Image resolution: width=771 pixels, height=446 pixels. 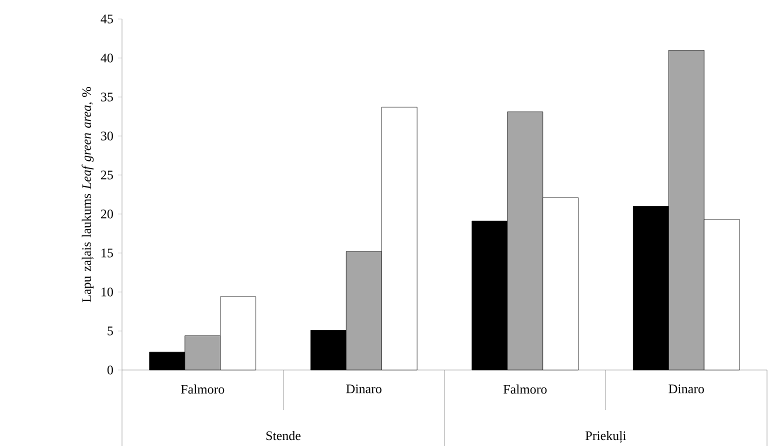 What do you see at coordinates (107, 175) in the screenshot?
I see `y-tick-label: 25` at bounding box center [107, 175].